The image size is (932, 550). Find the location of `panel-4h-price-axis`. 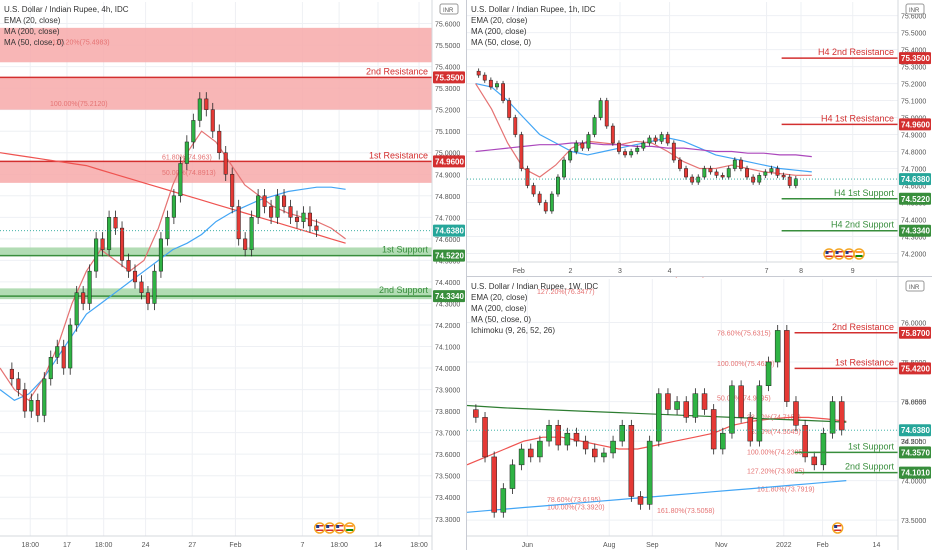

panel-4h-price-axis is located at coordinates (449, 275).